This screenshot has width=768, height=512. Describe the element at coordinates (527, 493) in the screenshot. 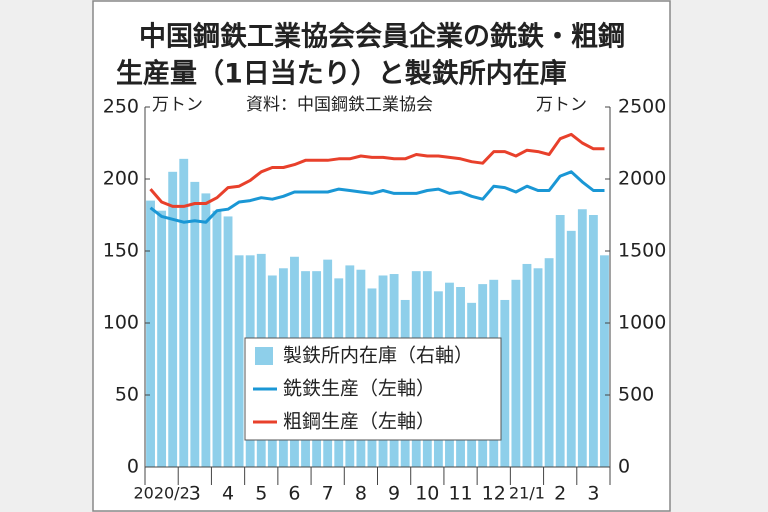

I see `x-tick-label: 21/1` at that location.